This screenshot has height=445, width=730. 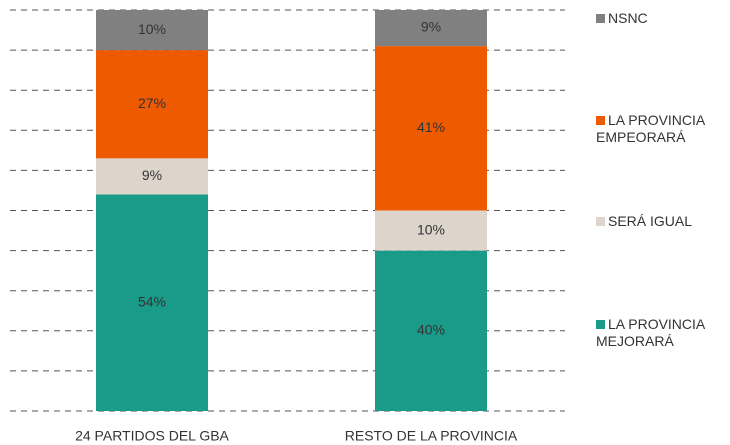 What do you see at coordinates (650, 221) in the screenshot?
I see `legend-label: SERÁ IGUAL` at bounding box center [650, 221].